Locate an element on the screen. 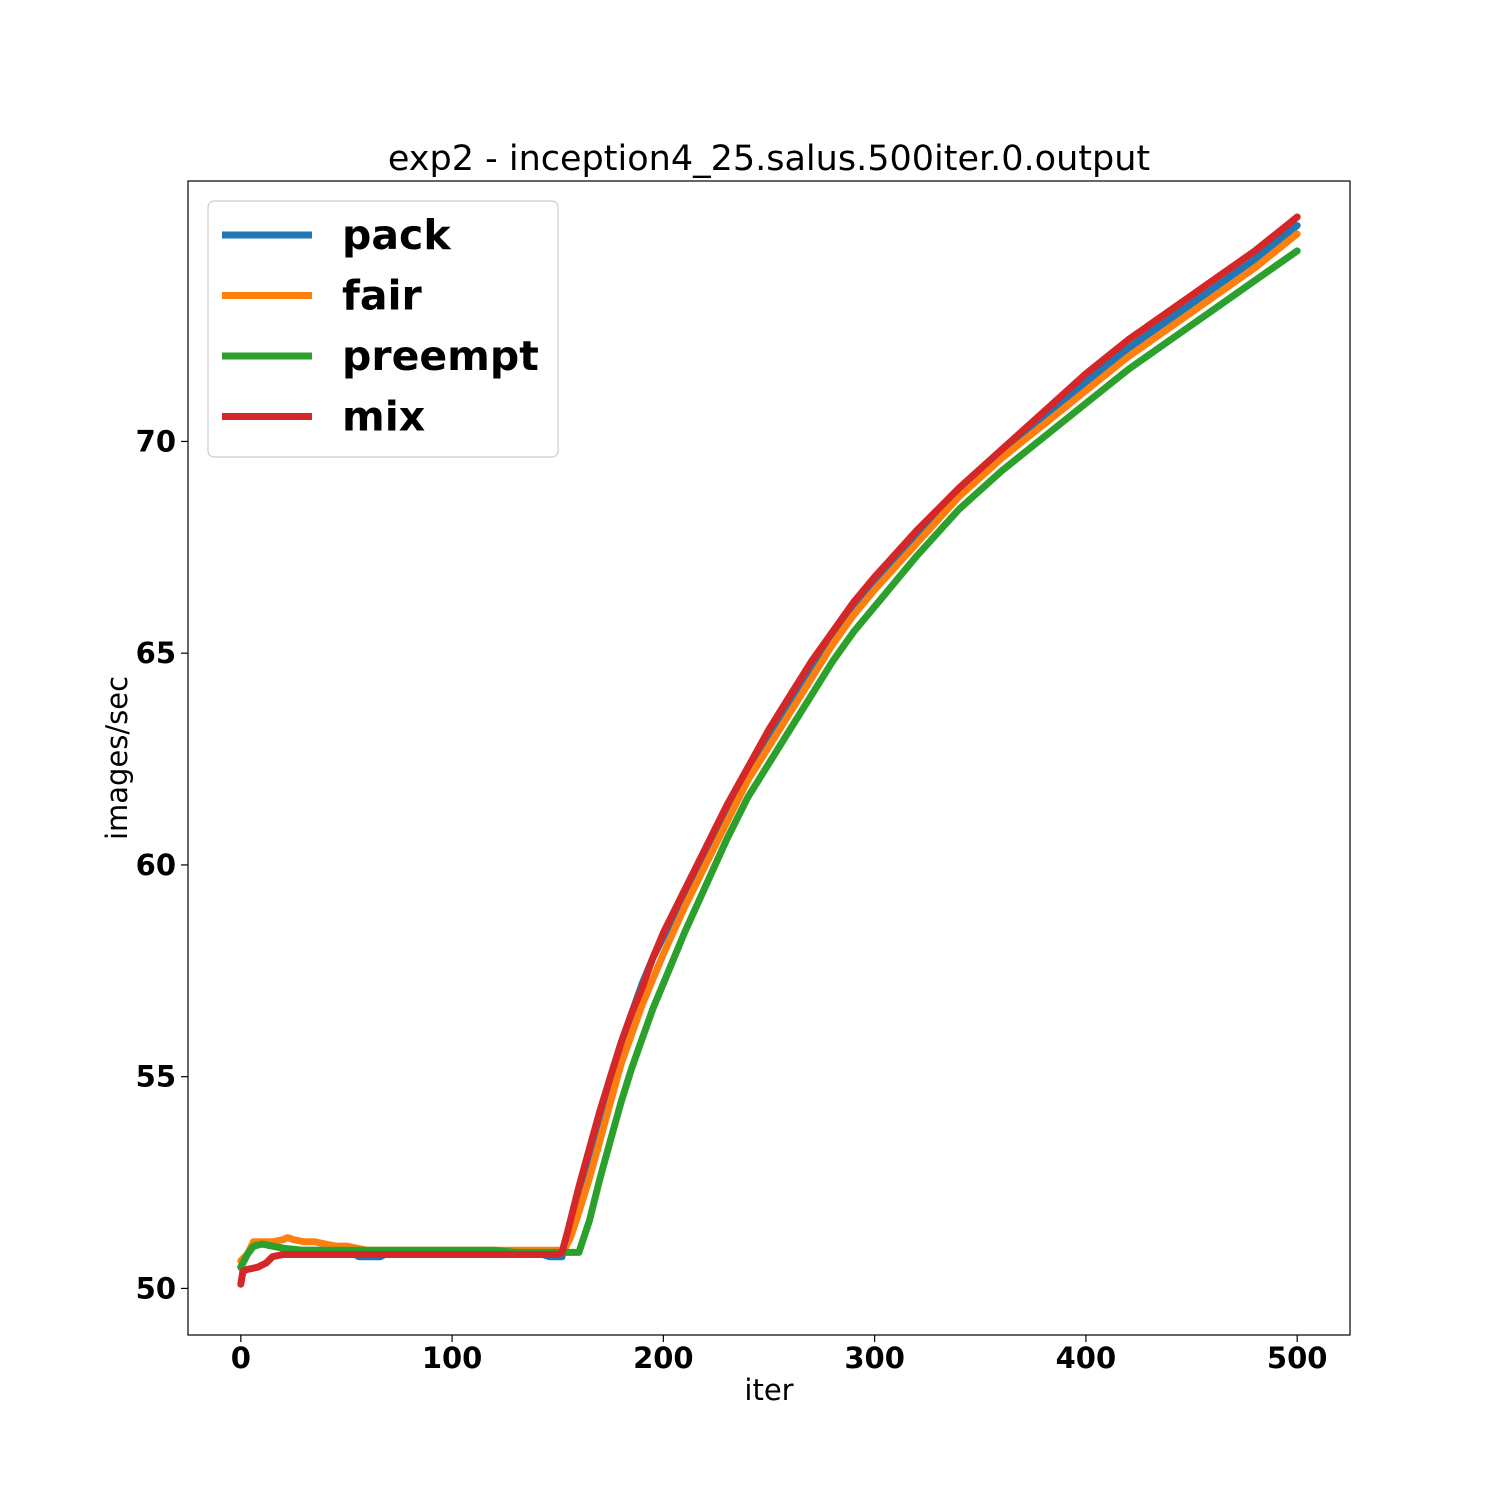 This screenshot has height=1500, width=1500. y-tick-label: 50 is located at coordinates (156, 1288).